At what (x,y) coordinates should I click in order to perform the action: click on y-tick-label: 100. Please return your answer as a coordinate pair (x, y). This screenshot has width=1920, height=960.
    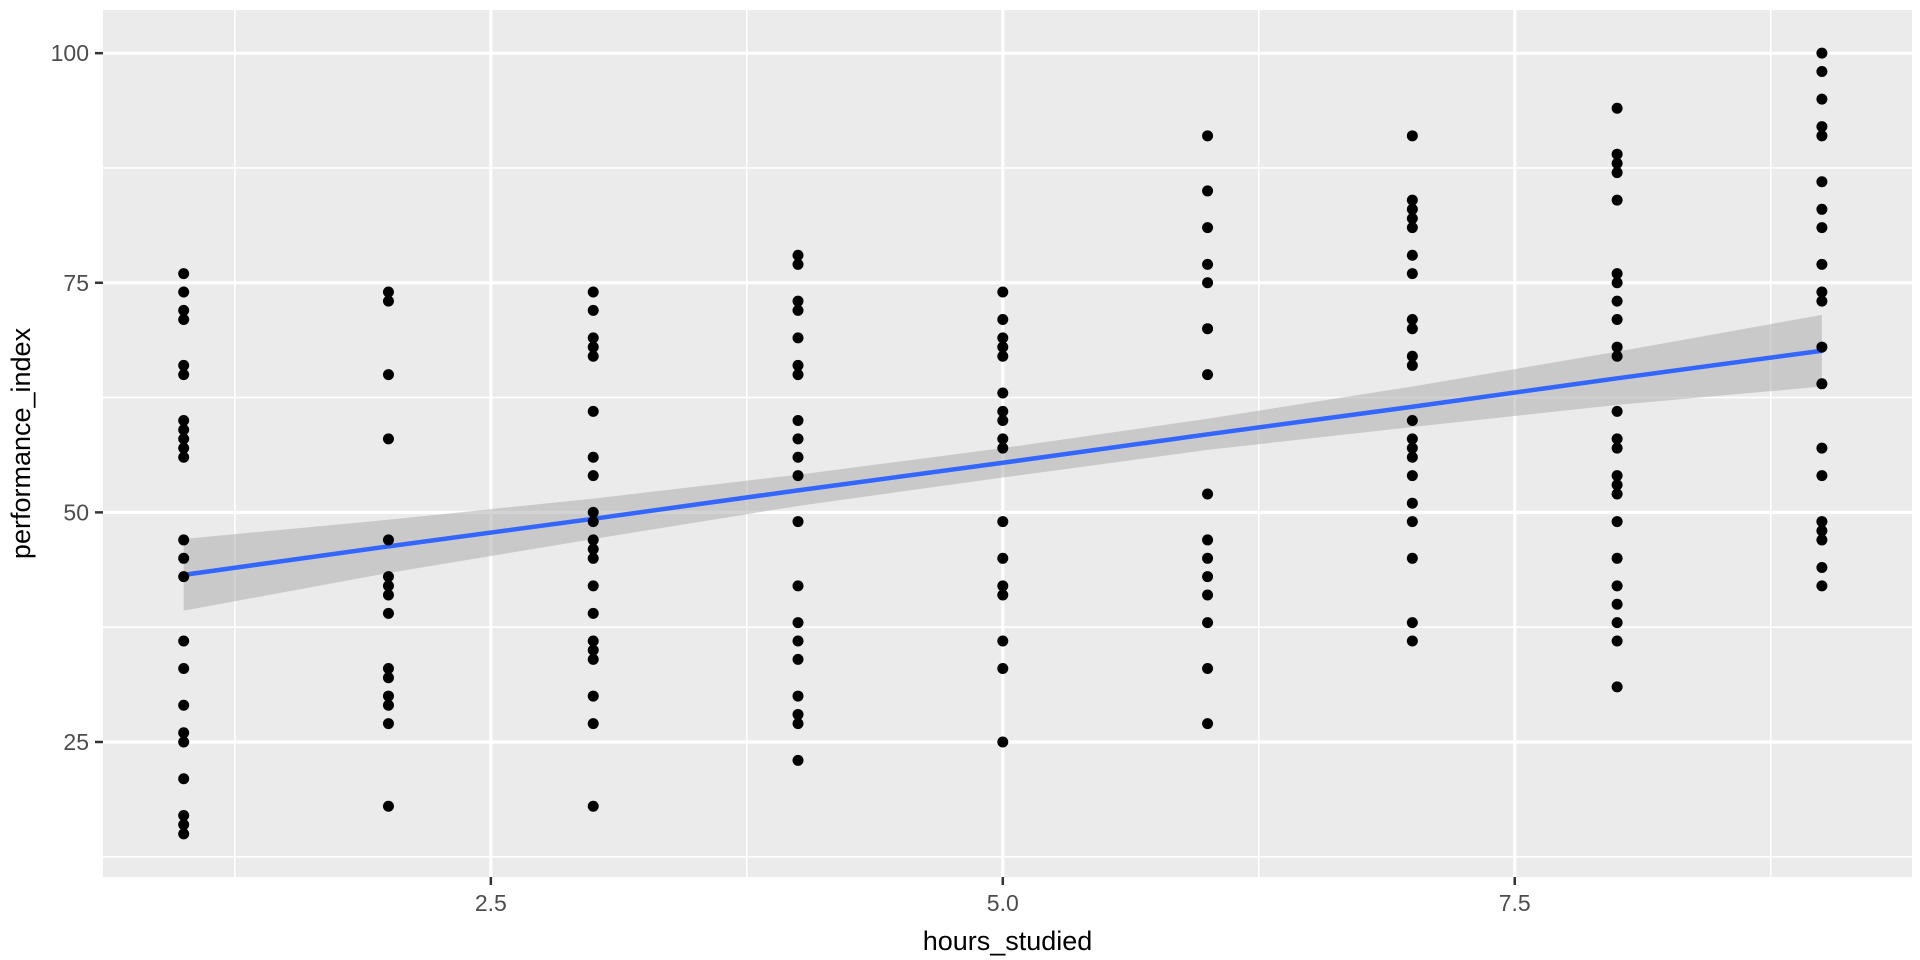
    Looking at the image, I should click on (70, 53).